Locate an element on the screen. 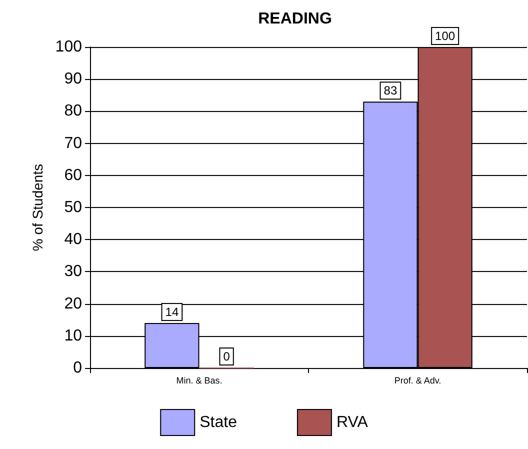 The width and height of the screenshot is (528, 449). data-label: 100 is located at coordinates (445, 36).